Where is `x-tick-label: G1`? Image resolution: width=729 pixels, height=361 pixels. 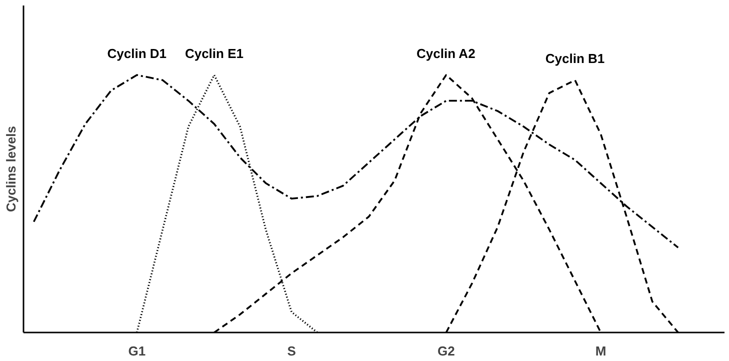 x-tick-label: G1 is located at coordinates (137, 351).